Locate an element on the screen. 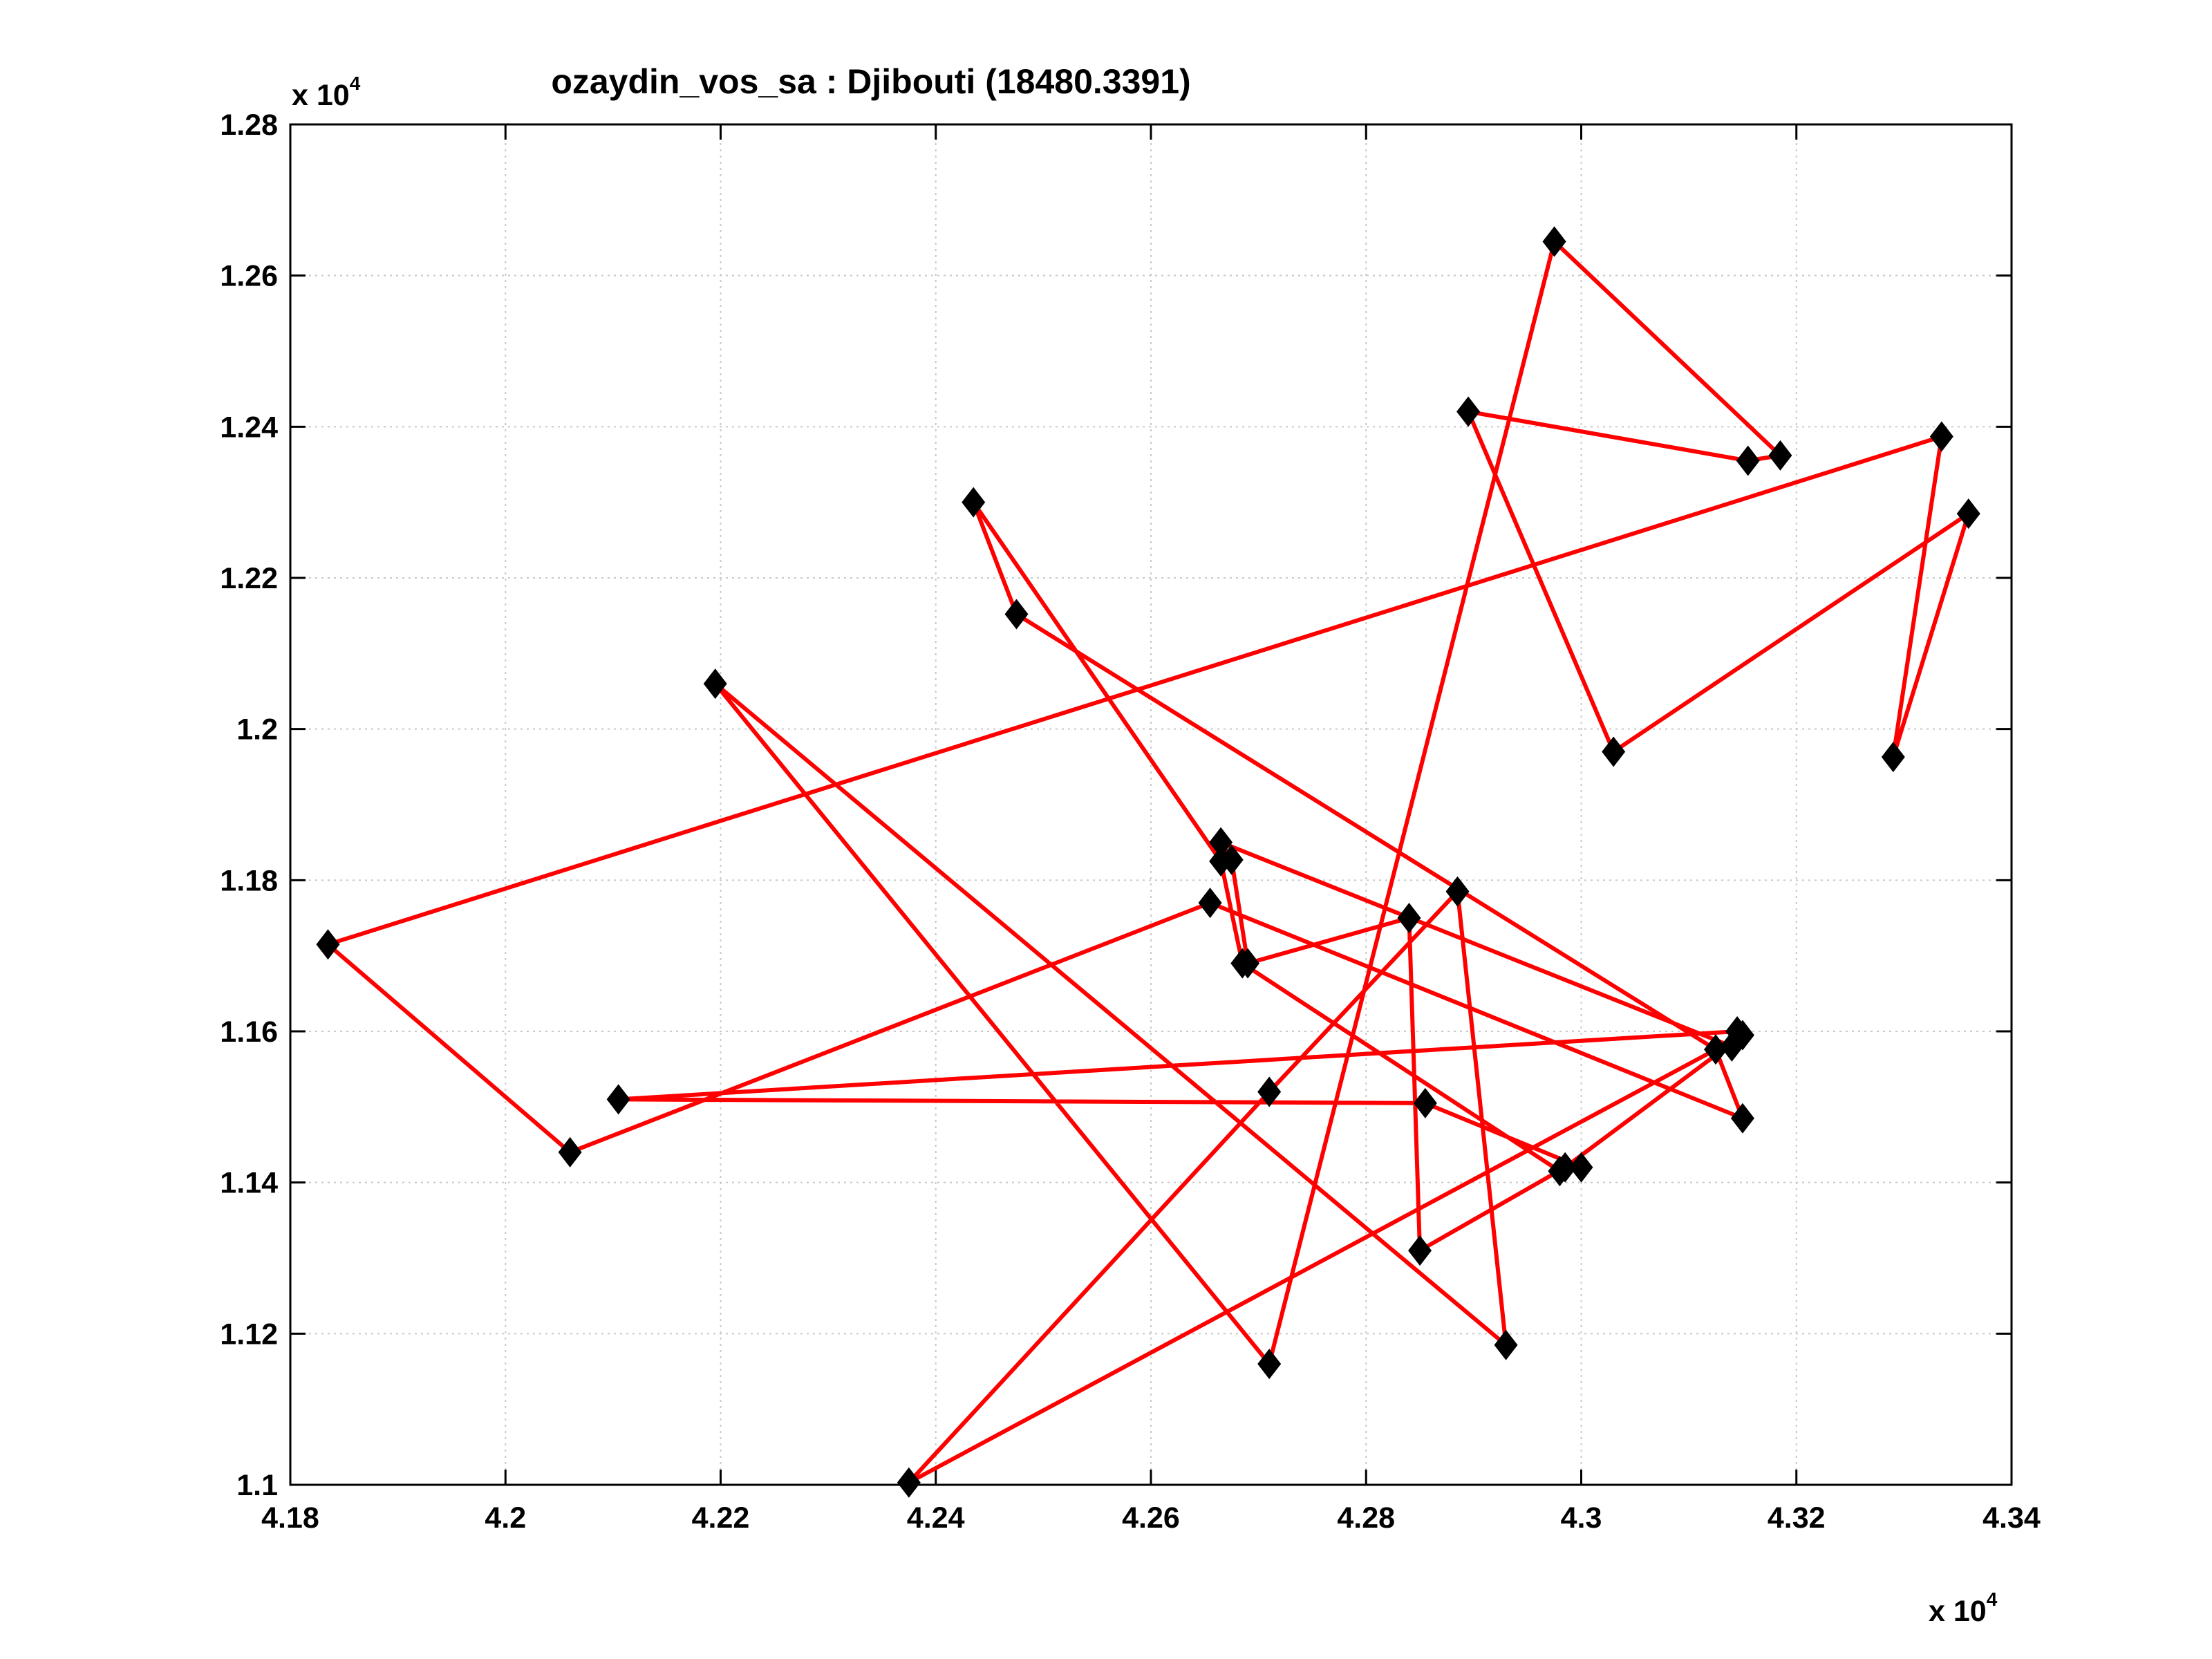  y-tick-label: 1.18 is located at coordinates (249, 880).